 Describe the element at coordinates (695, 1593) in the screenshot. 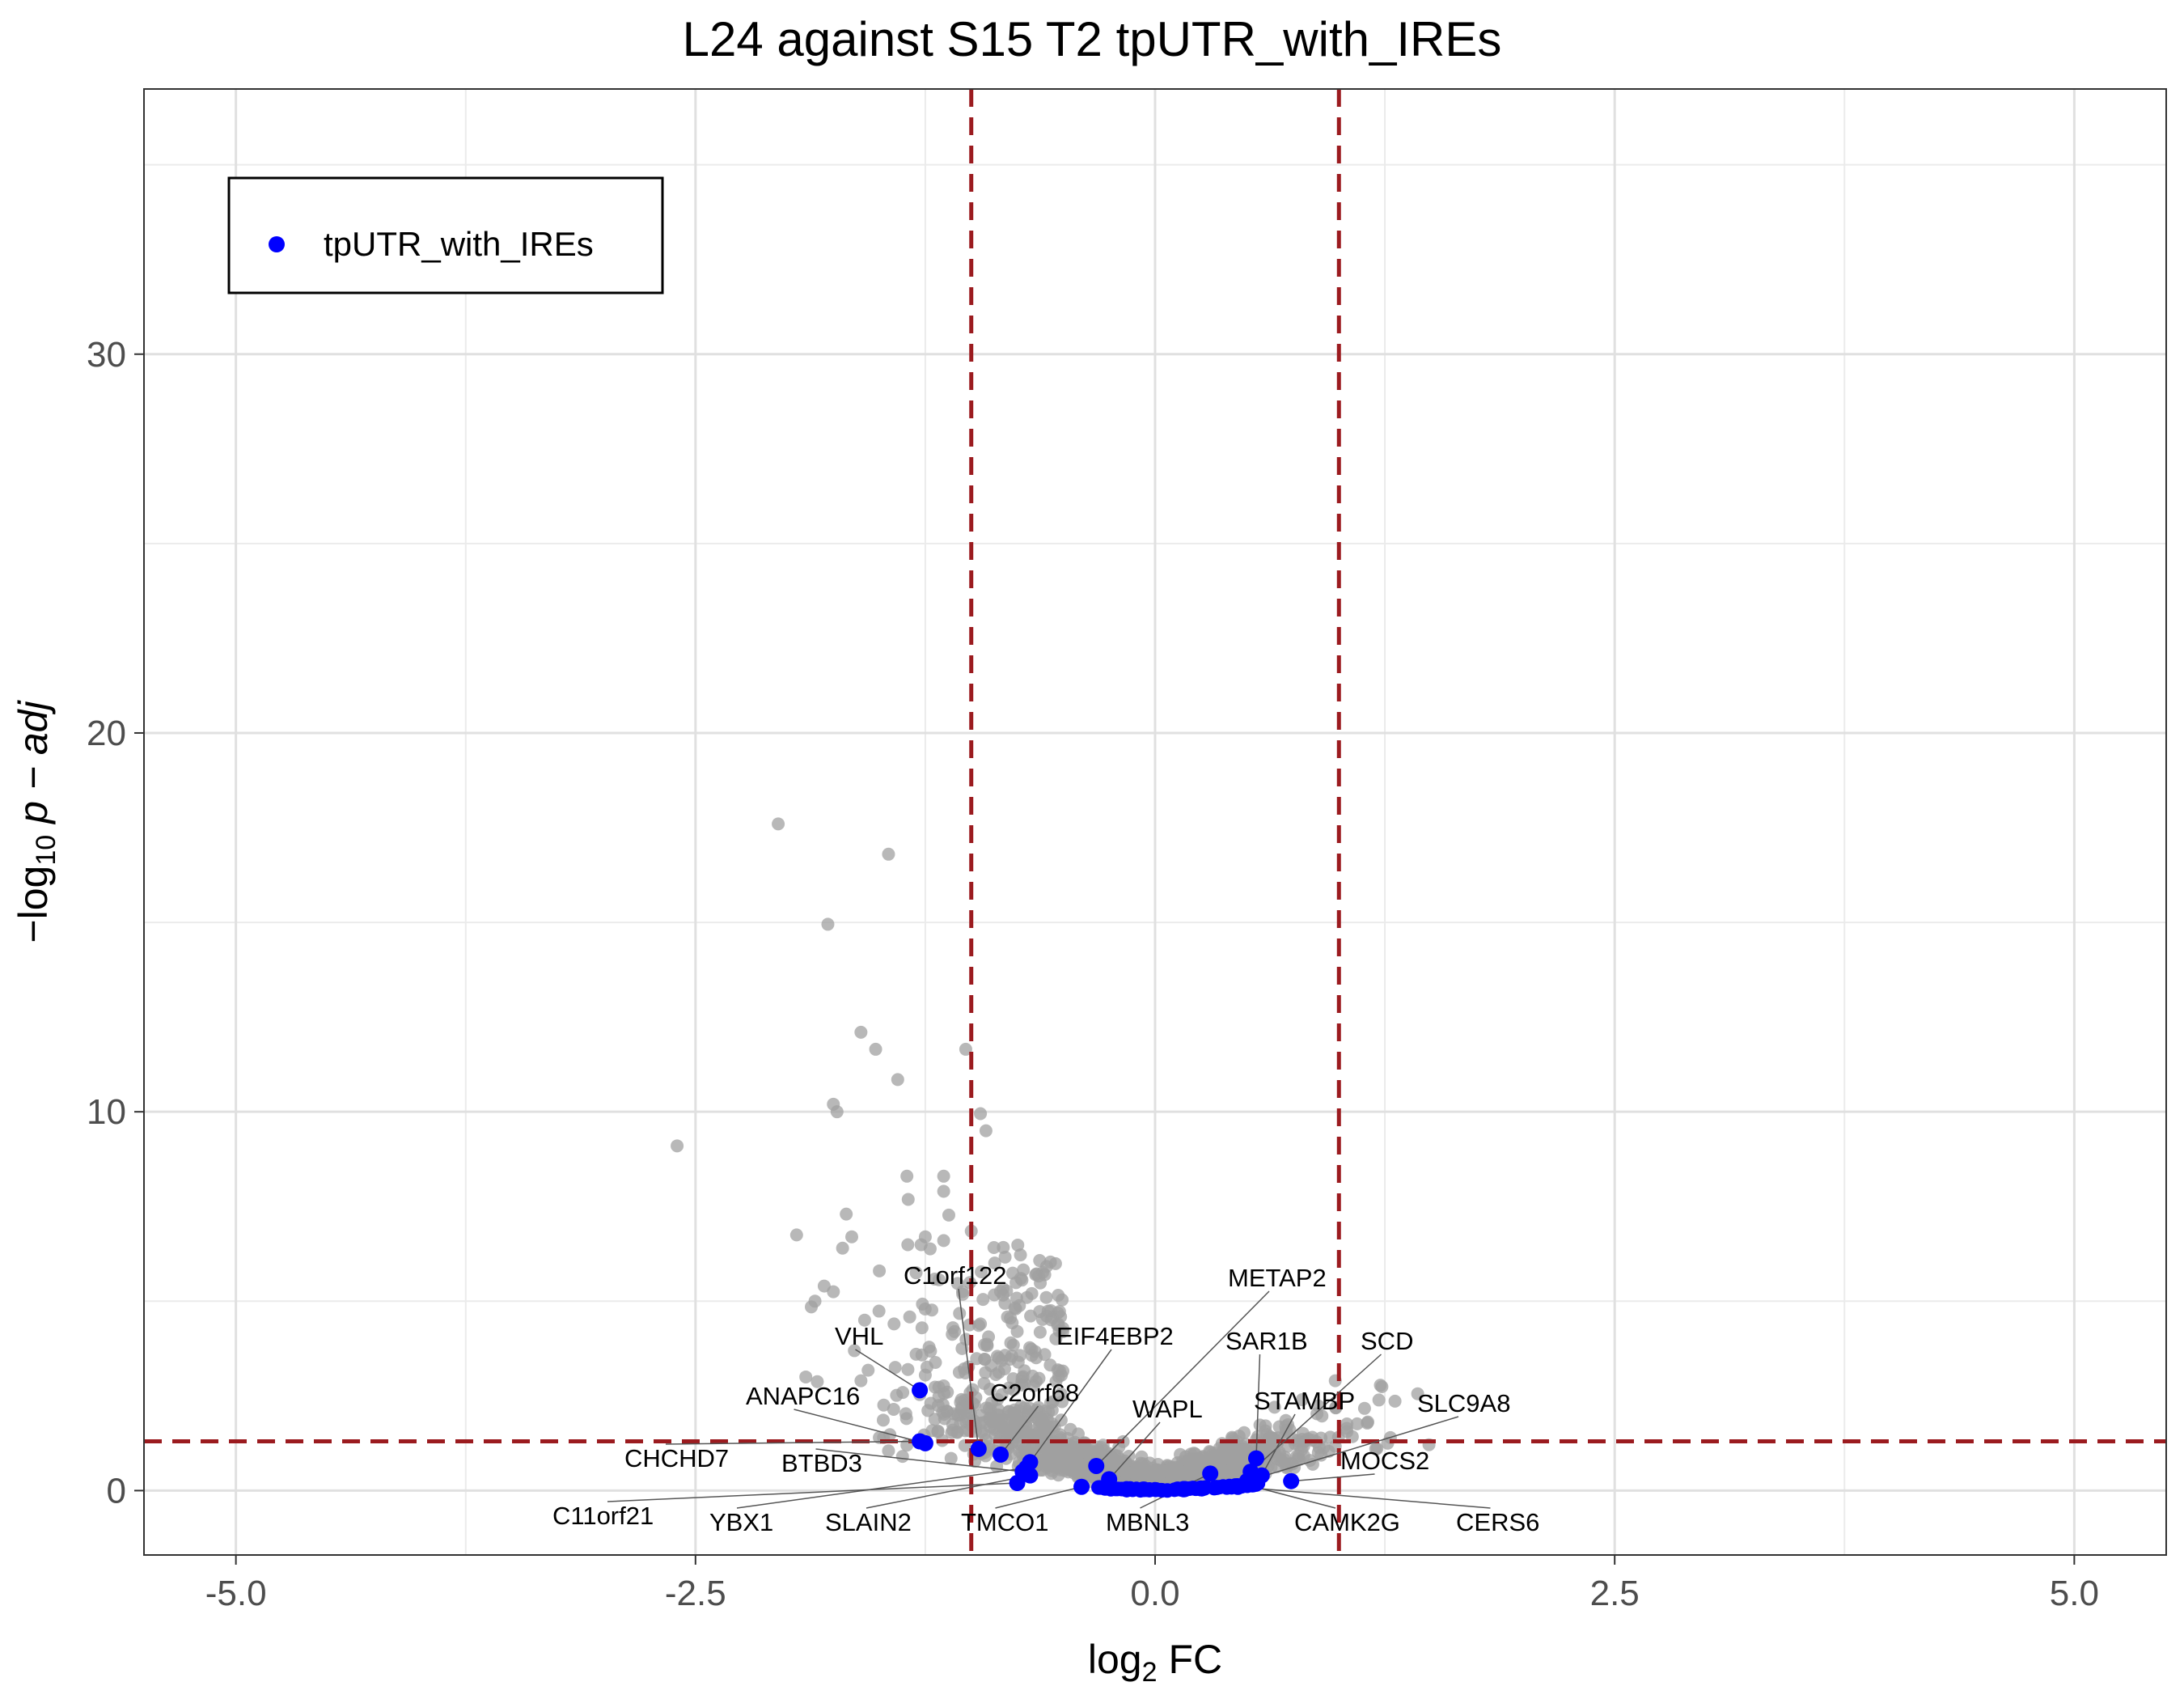

I see `x-tick-label: -2.5` at that location.